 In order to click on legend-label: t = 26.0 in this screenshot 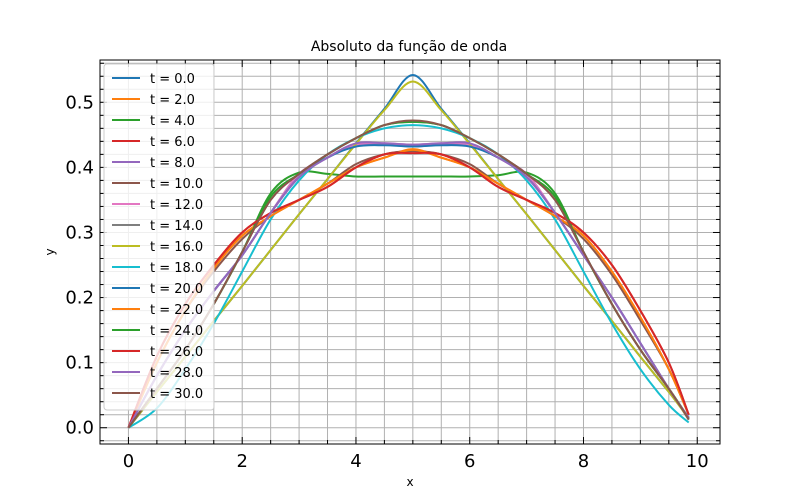, I will do `click(176, 352)`.